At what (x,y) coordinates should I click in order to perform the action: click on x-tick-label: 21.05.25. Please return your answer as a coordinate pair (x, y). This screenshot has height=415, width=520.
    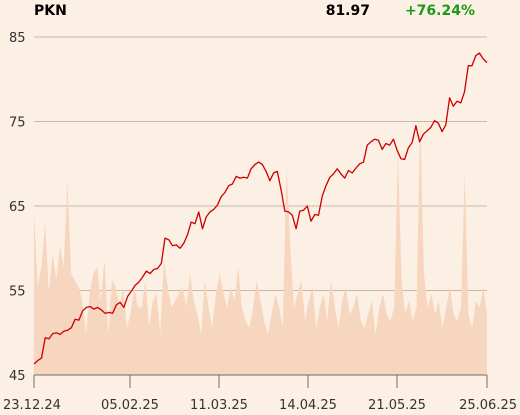
    Looking at the image, I should click on (397, 405).